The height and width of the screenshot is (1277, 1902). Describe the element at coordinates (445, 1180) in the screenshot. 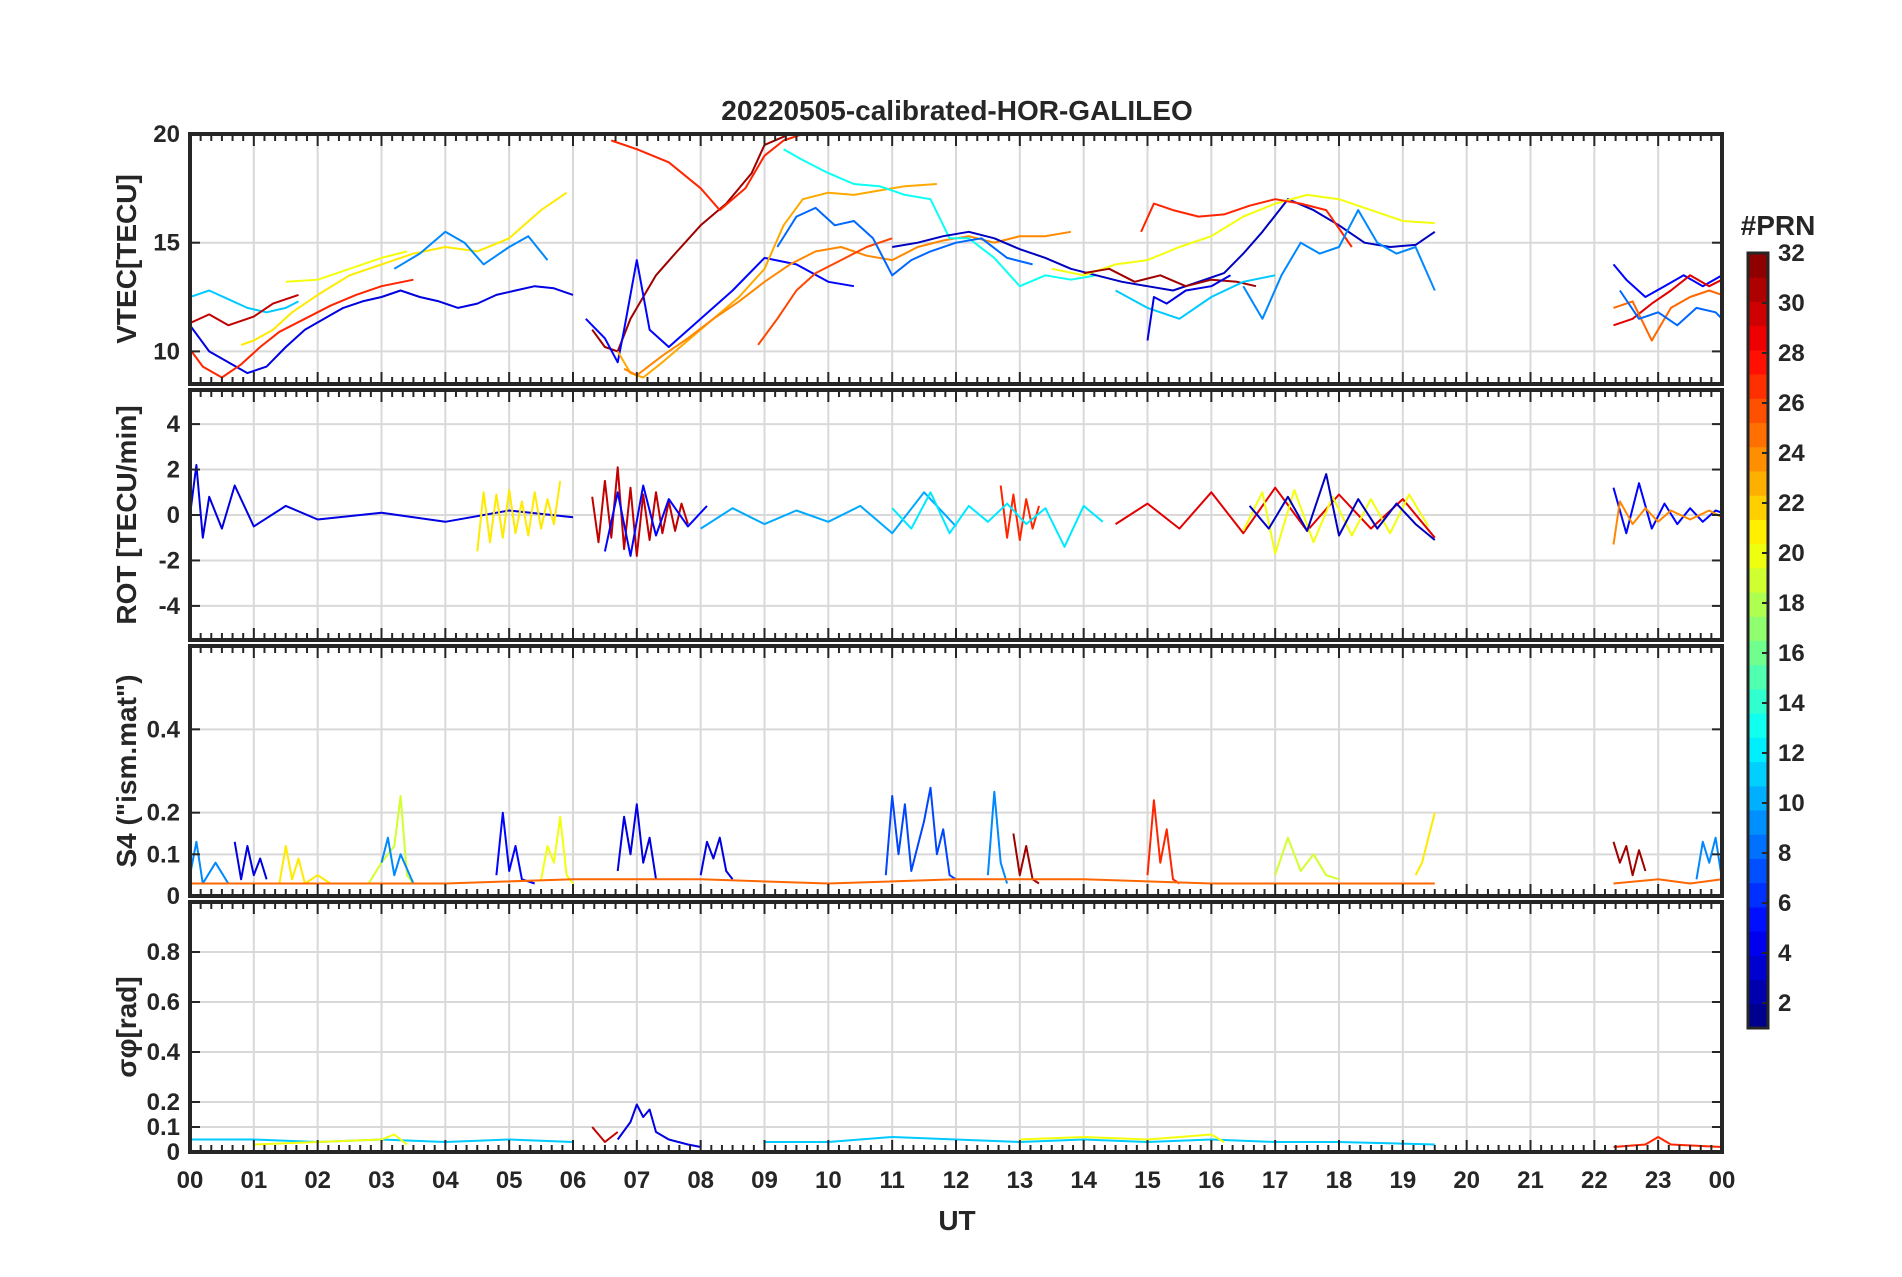

I see `x-tick-label: 04` at that location.